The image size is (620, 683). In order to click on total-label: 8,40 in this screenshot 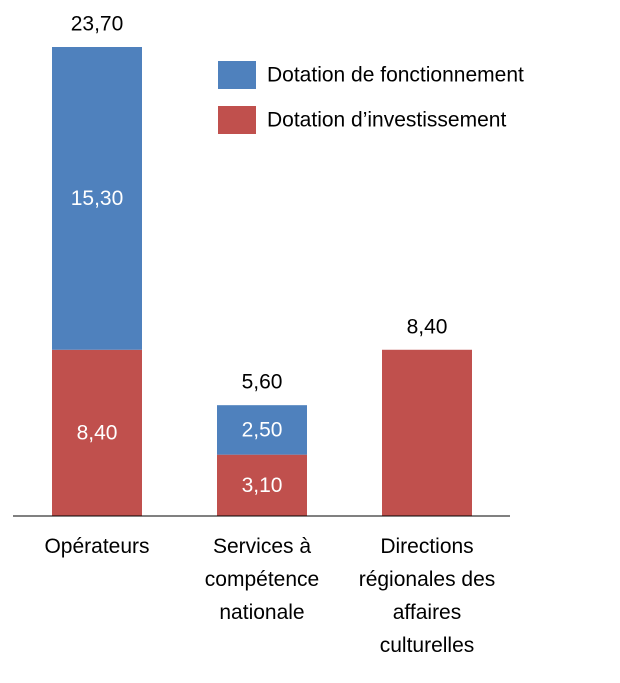, I will do `click(427, 326)`.